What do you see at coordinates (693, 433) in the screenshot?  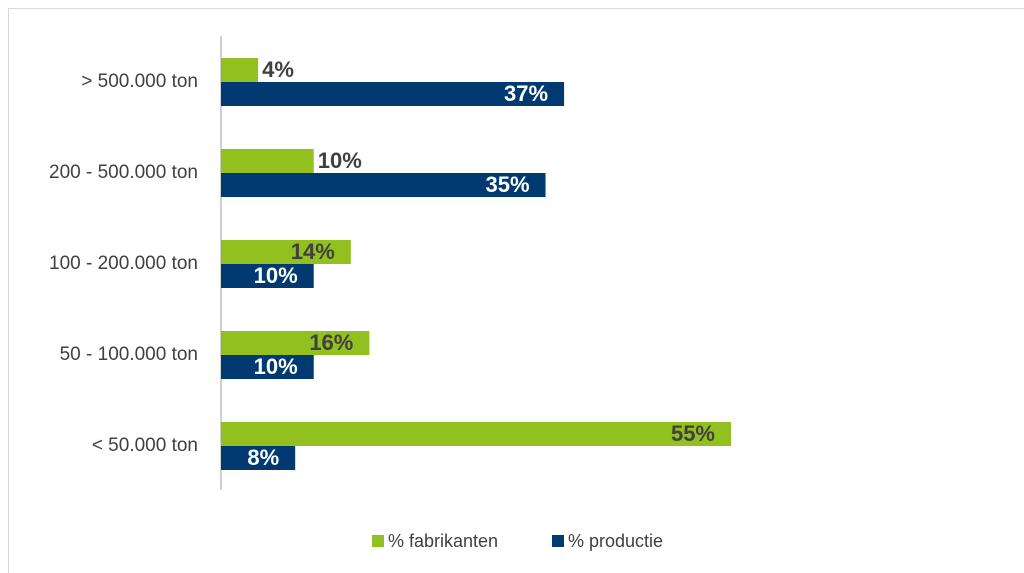 I see `data-label: 55%` at bounding box center [693, 433].